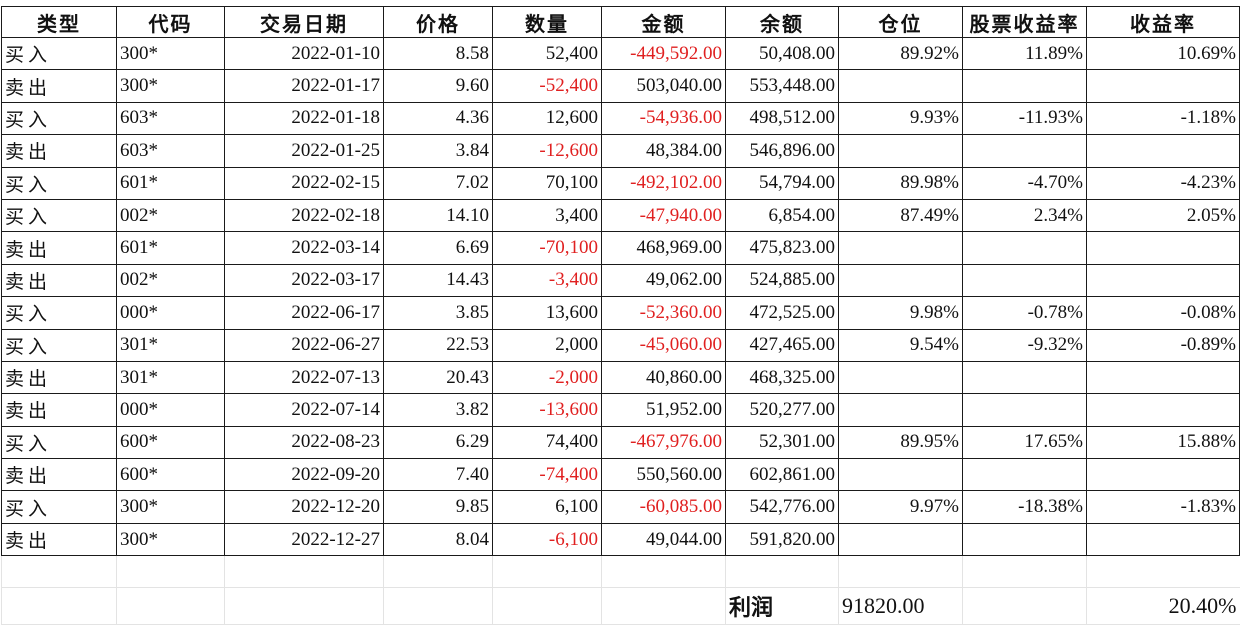 The width and height of the screenshot is (1242, 628). I want to click on header-cell-date: 交易日期, so click(304, 22).